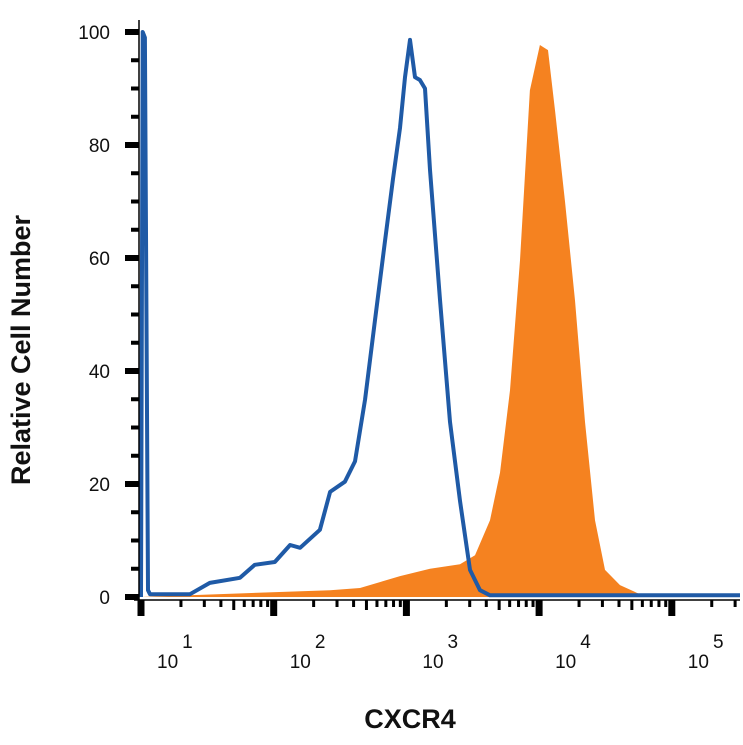 The width and height of the screenshot is (743, 745). Describe the element at coordinates (718, 642) in the screenshot. I see `x-tick-exponent: 5` at that location.